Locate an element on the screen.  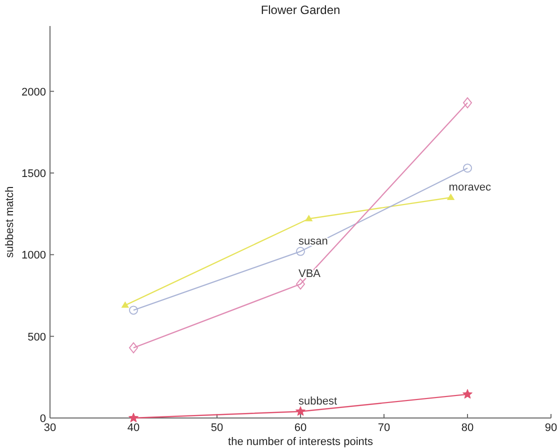
y-axis-title: subbest match is located at coordinates (10, 222).